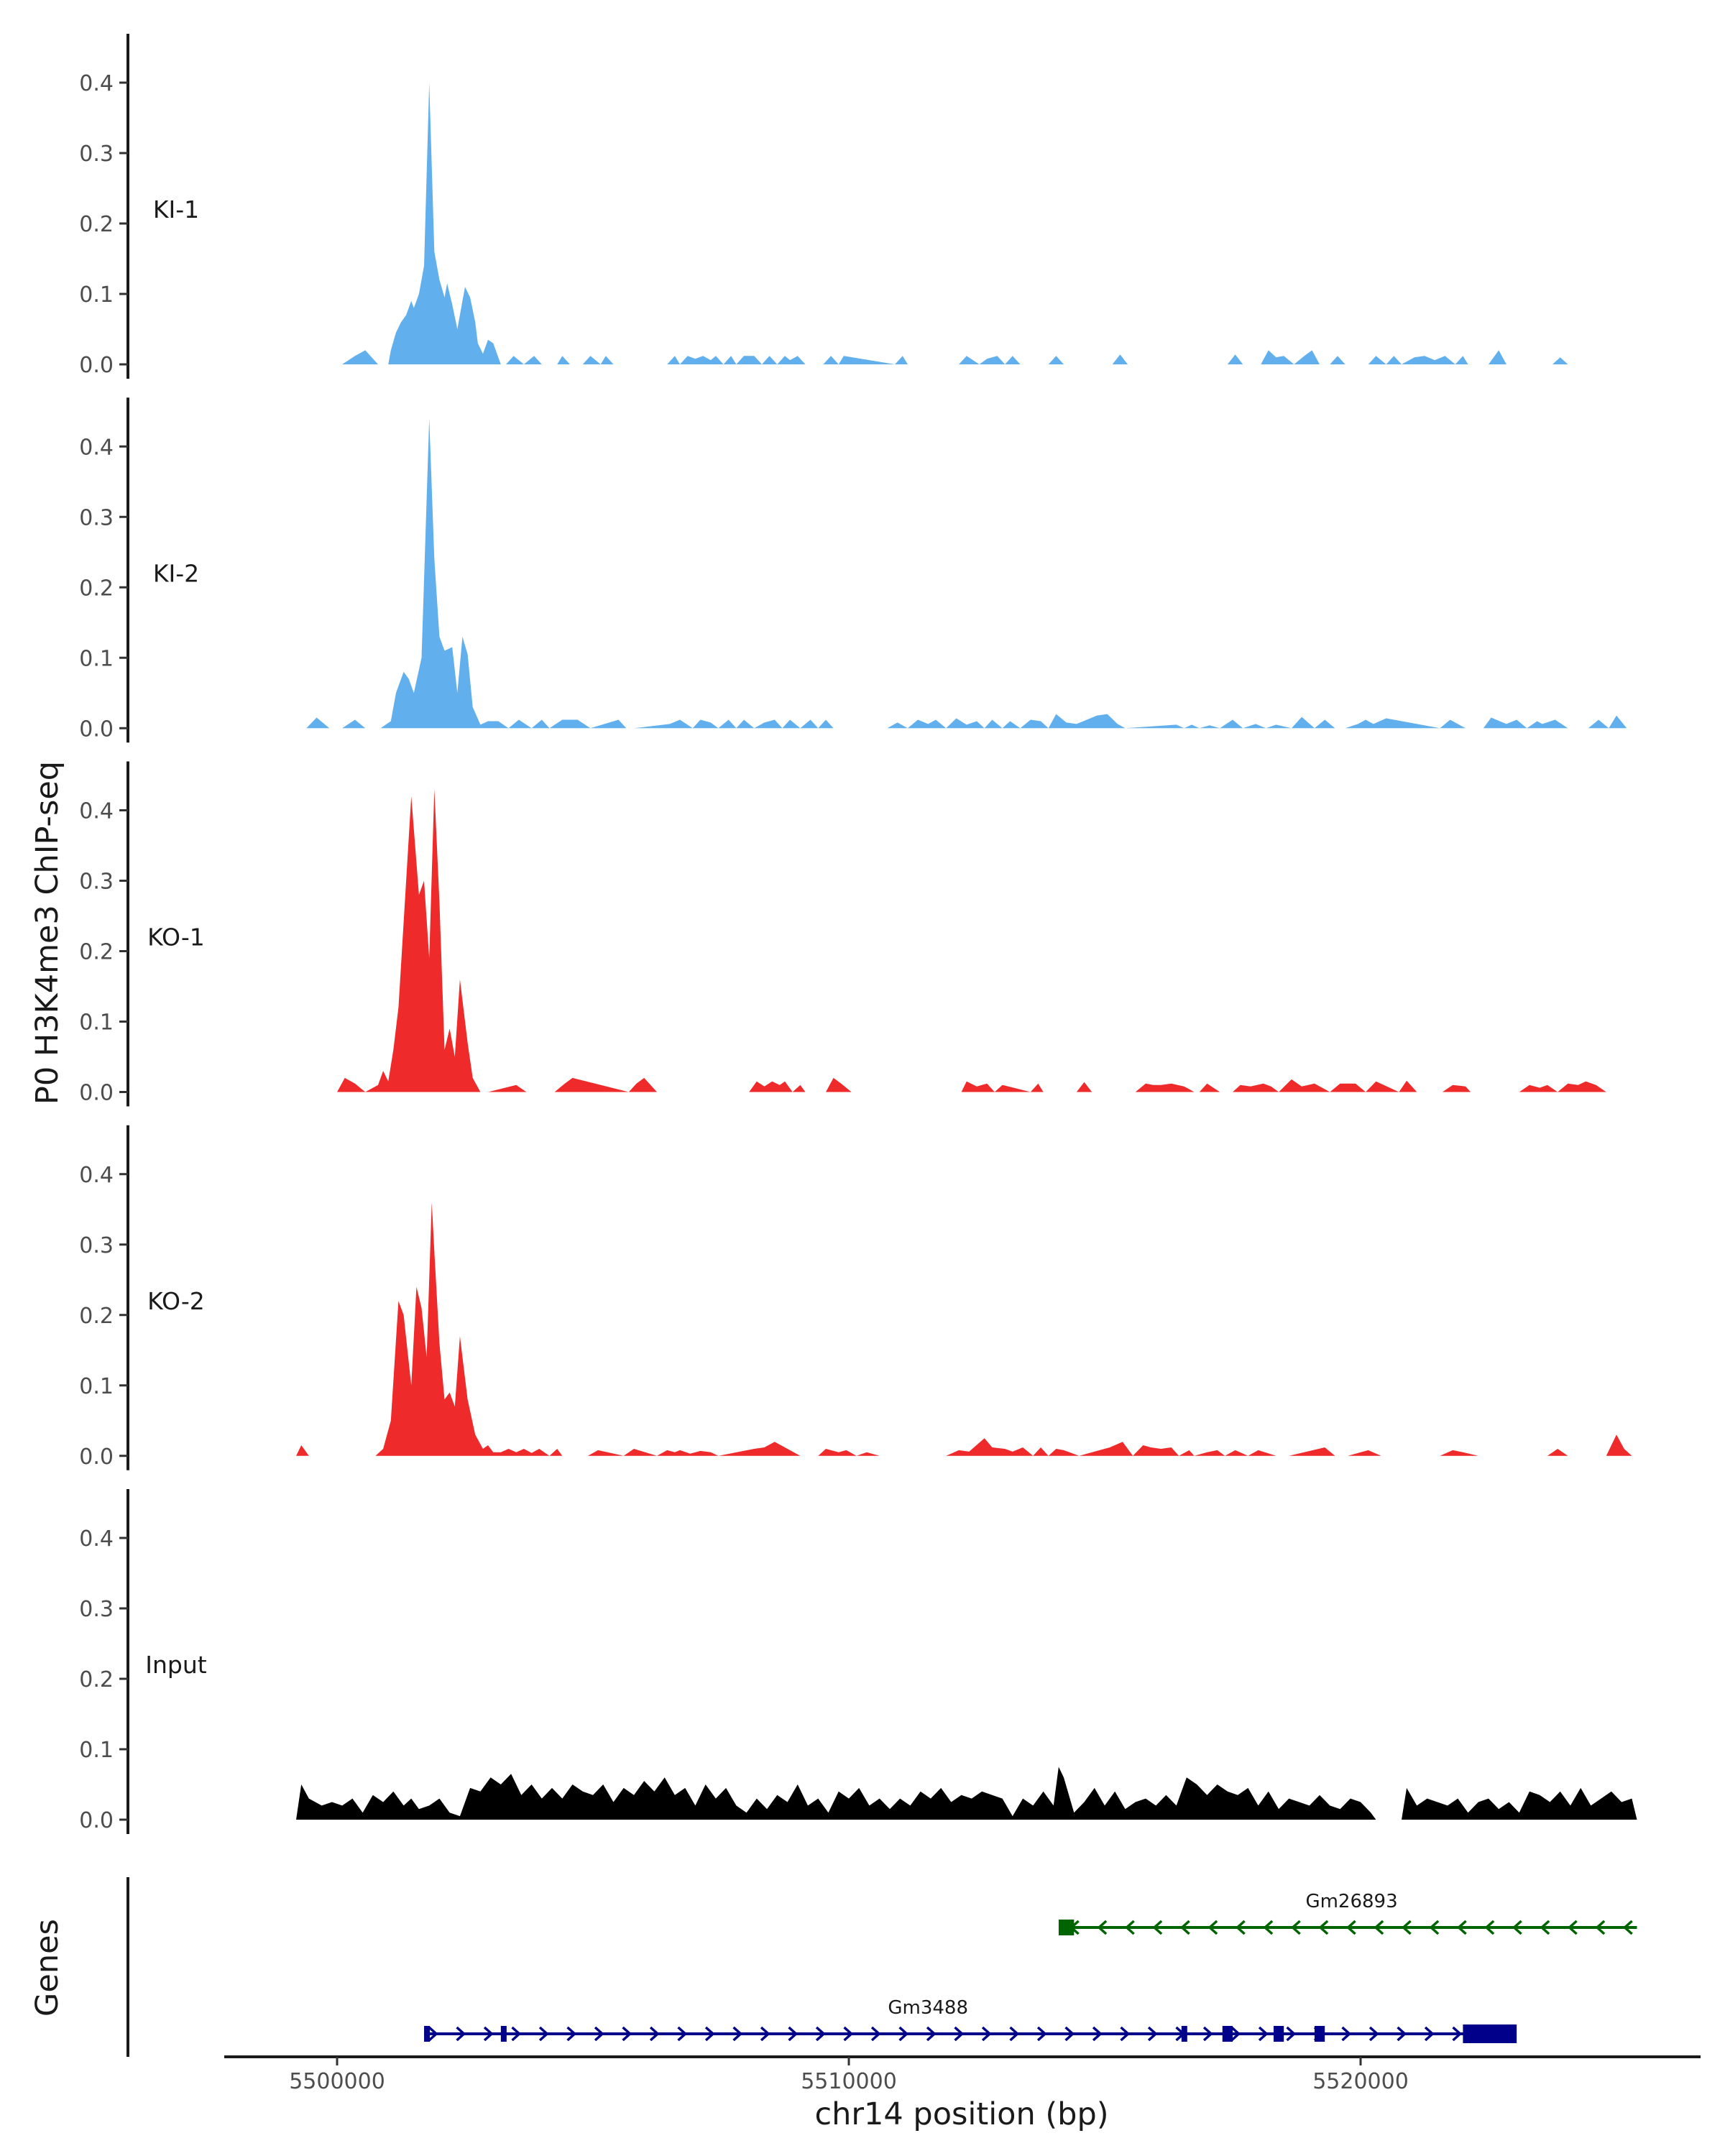  Describe the element at coordinates (961, 2114) in the screenshot. I see `x-axis-title: chr14 position (bp)` at that location.